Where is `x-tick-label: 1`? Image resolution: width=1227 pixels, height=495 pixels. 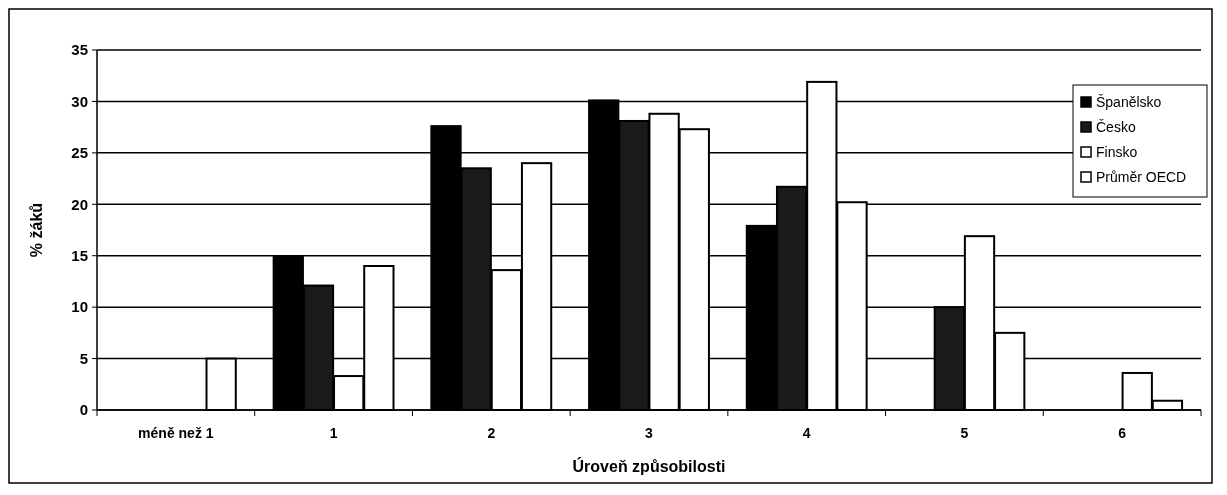
x-tick-label: 1 is located at coordinates (333, 433).